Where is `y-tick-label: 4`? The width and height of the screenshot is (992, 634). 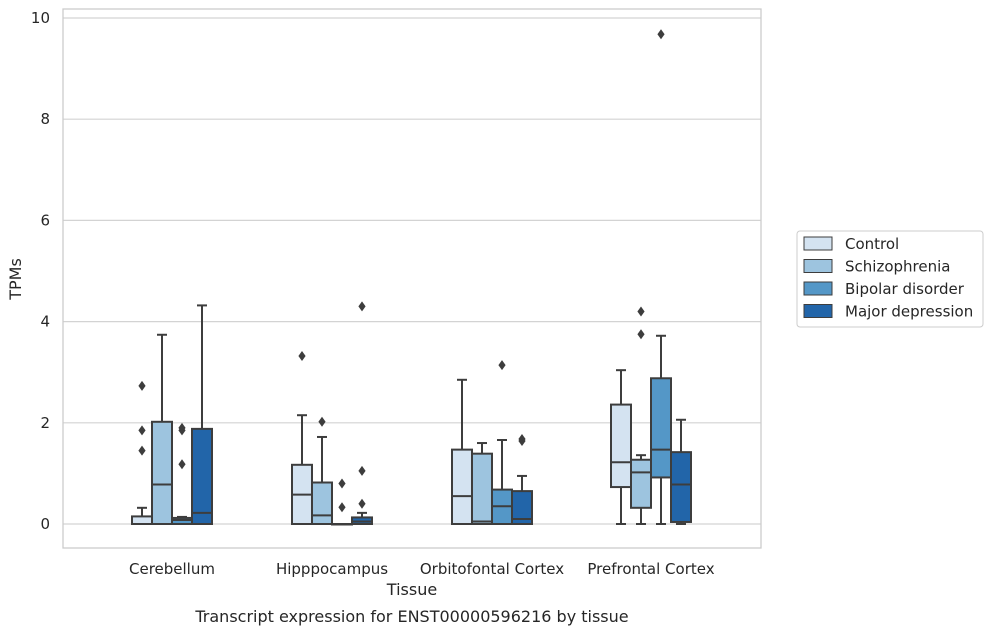 y-tick-label: 4 is located at coordinates (45, 322).